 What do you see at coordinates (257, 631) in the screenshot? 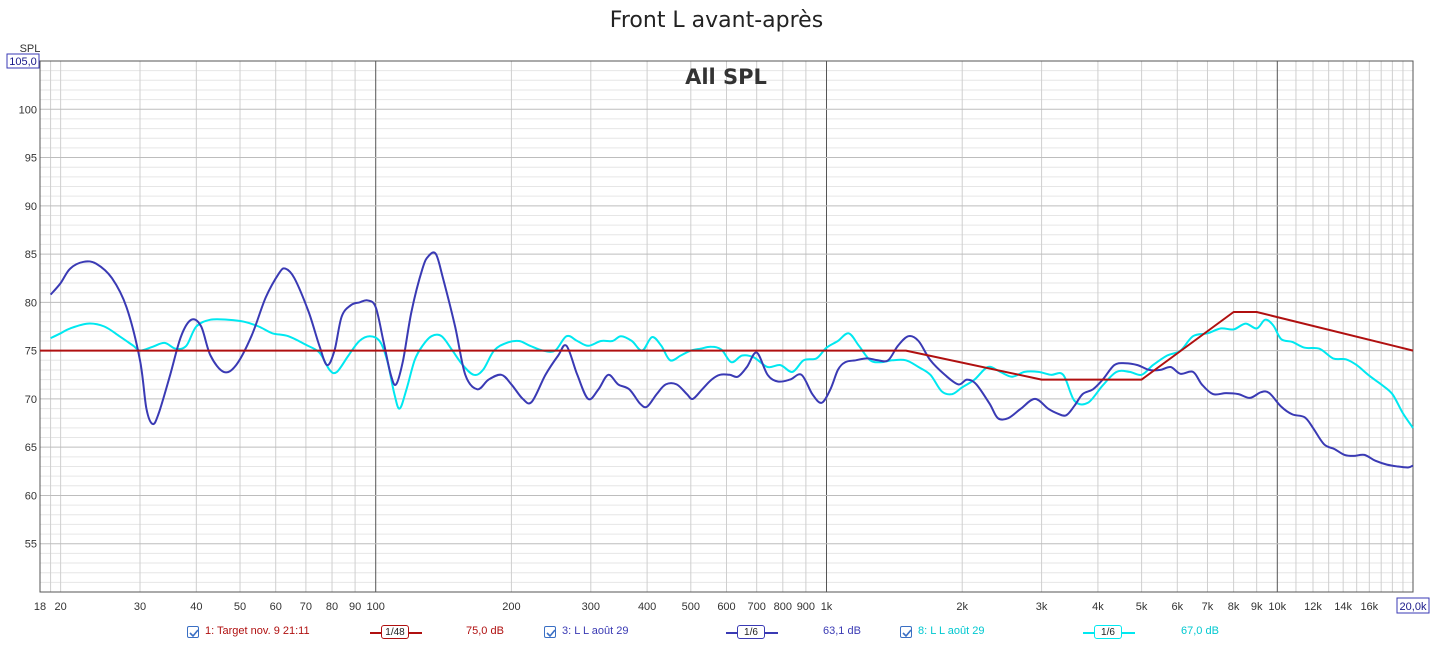
I see `series-1-name: 1: Target nov. 9 21:11` at bounding box center [257, 631].